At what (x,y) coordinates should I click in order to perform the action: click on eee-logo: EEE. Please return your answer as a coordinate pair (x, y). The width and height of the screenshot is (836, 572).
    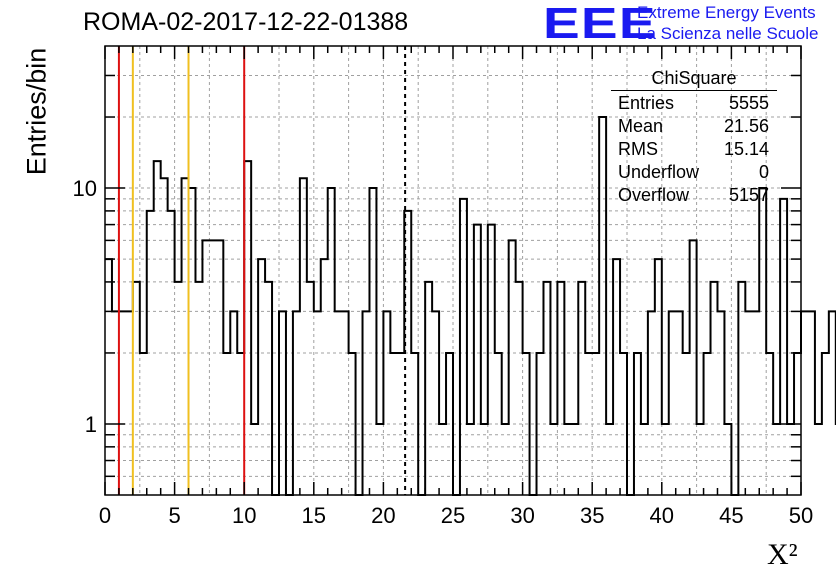
    Looking at the image, I should click on (600, 24).